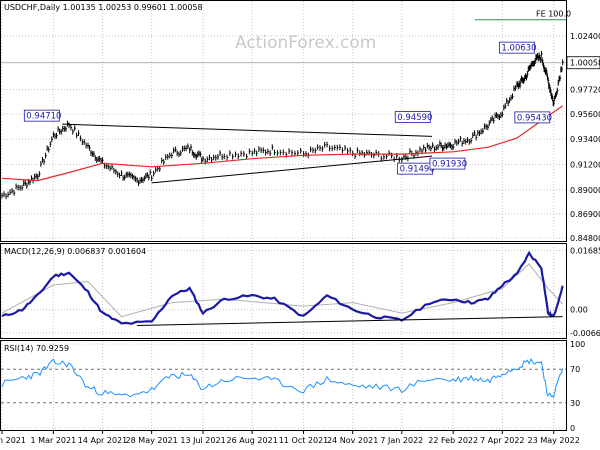 The width and height of the screenshot is (600, 450). I want to click on y-tick-label: 0.84800, so click(585, 238).